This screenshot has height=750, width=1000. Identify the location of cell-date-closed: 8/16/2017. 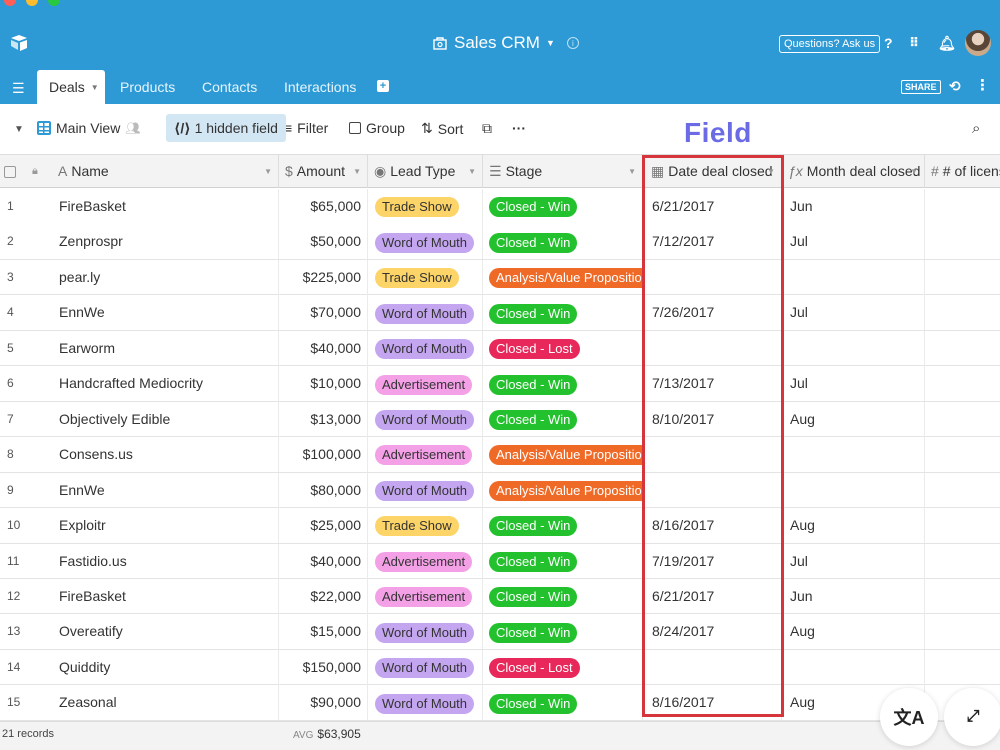
(712, 526).